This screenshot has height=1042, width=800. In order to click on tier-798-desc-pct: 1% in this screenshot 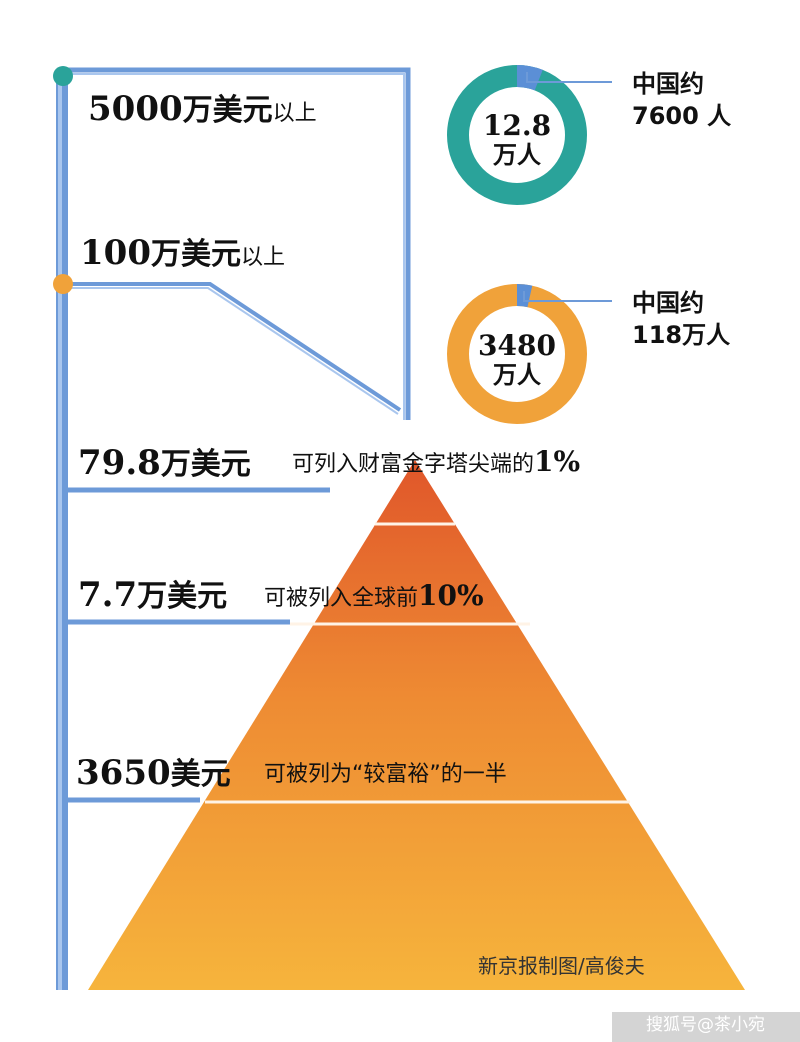, I will do `click(557, 461)`.